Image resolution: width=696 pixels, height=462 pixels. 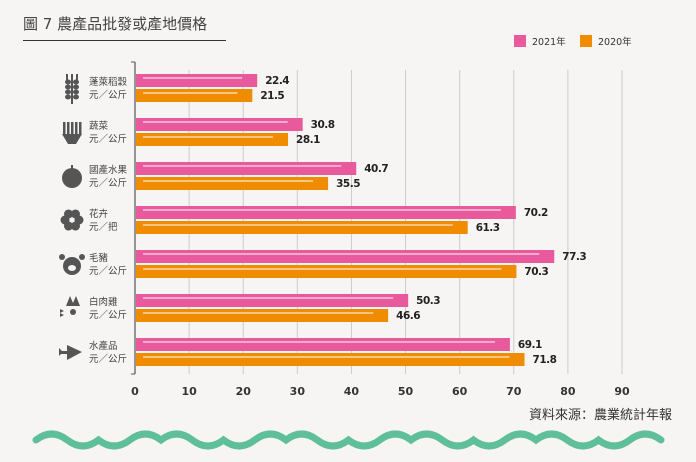 What do you see at coordinates (108, 82) in the screenshot?
I see `category-label: 蓬萊稻穀` at bounding box center [108, 82].